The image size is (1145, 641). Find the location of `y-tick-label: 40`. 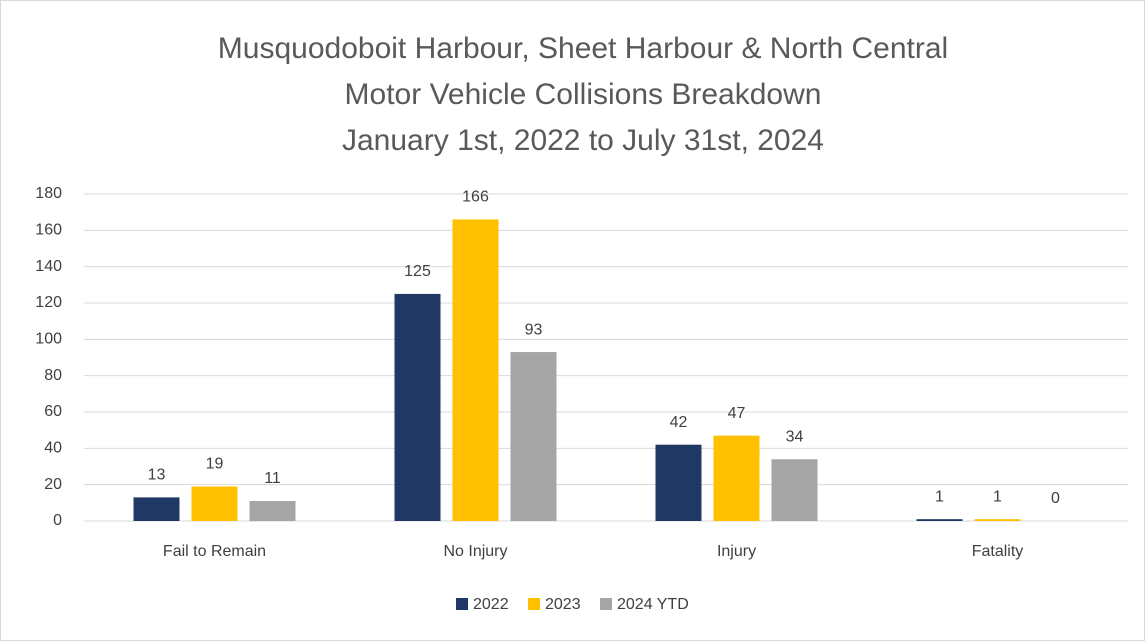

y-tick-label: 40 is located at coordinates (53, 448).